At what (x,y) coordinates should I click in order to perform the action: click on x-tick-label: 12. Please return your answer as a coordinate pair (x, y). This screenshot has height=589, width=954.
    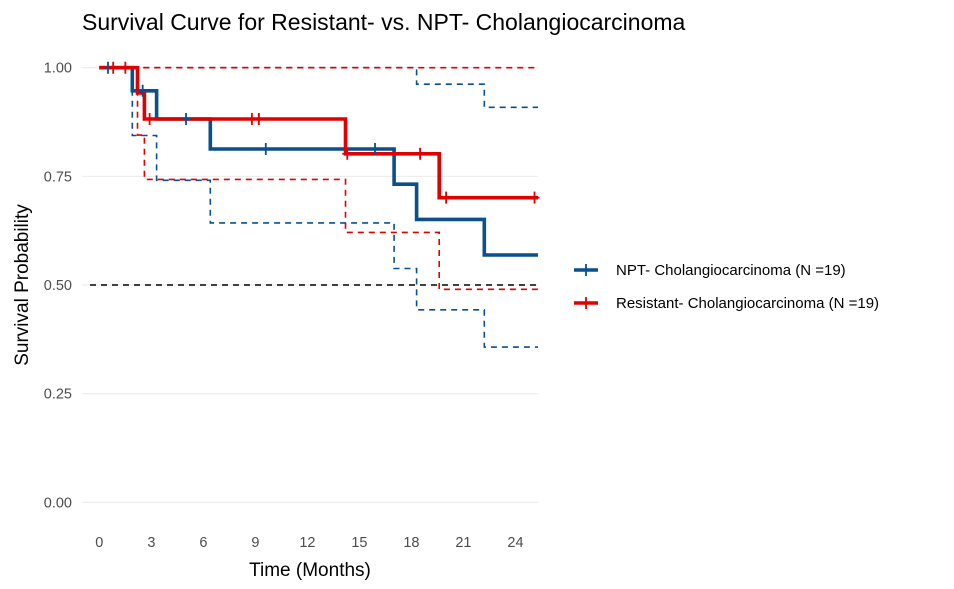
    Looking at the image, I should click on (307, 543).